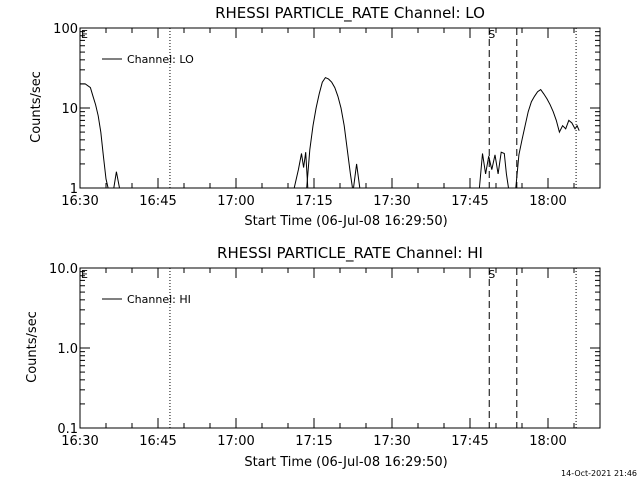 This screenshot has width=640, height=480. I want to click on y-tick-label: 1, so click(74, 189).